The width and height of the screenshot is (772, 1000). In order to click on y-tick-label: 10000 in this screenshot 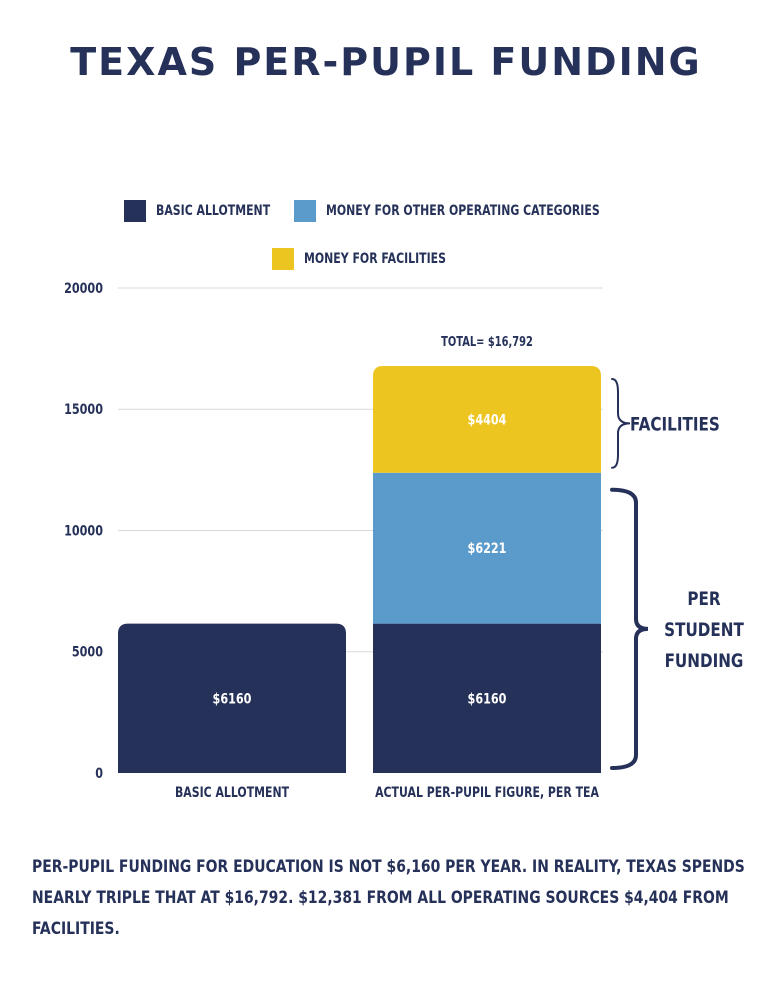, I will do `click(83, 530)`.